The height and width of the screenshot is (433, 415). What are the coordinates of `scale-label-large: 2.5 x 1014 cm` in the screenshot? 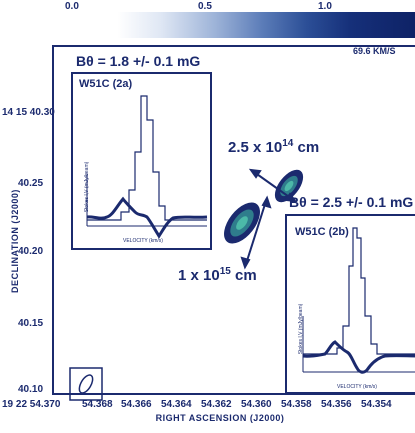 It's located at (274, 147).